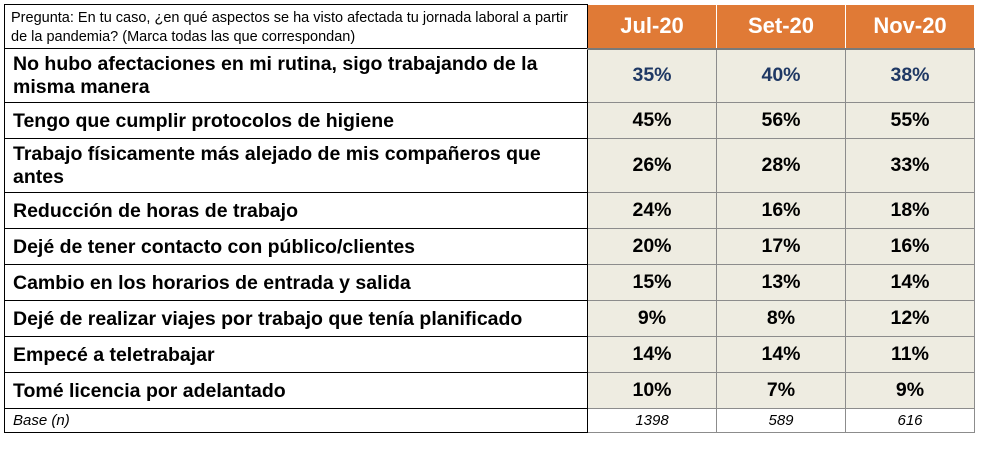 Image resolution: width=982 pixels, height=454 pixels. Describe the element at coordinates (781, 120) in the screenshot. I see `value-cell: 56%` at that location.